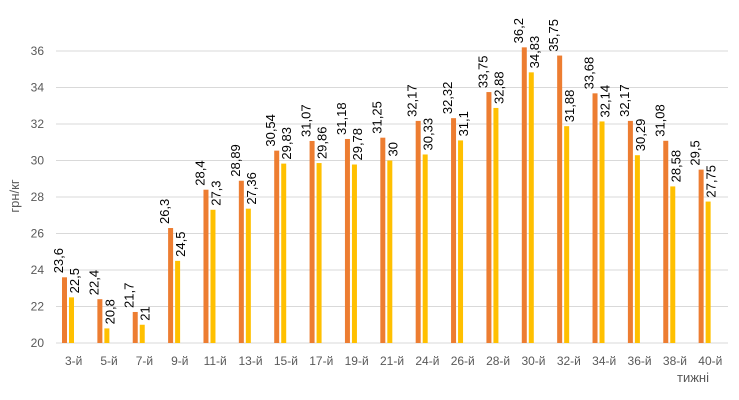 The height and width of the screenshot is (400, 739). Describe the element at coordinates (321, 361) in the screenshot. I see `x-tick-label: 17-й` at that location.